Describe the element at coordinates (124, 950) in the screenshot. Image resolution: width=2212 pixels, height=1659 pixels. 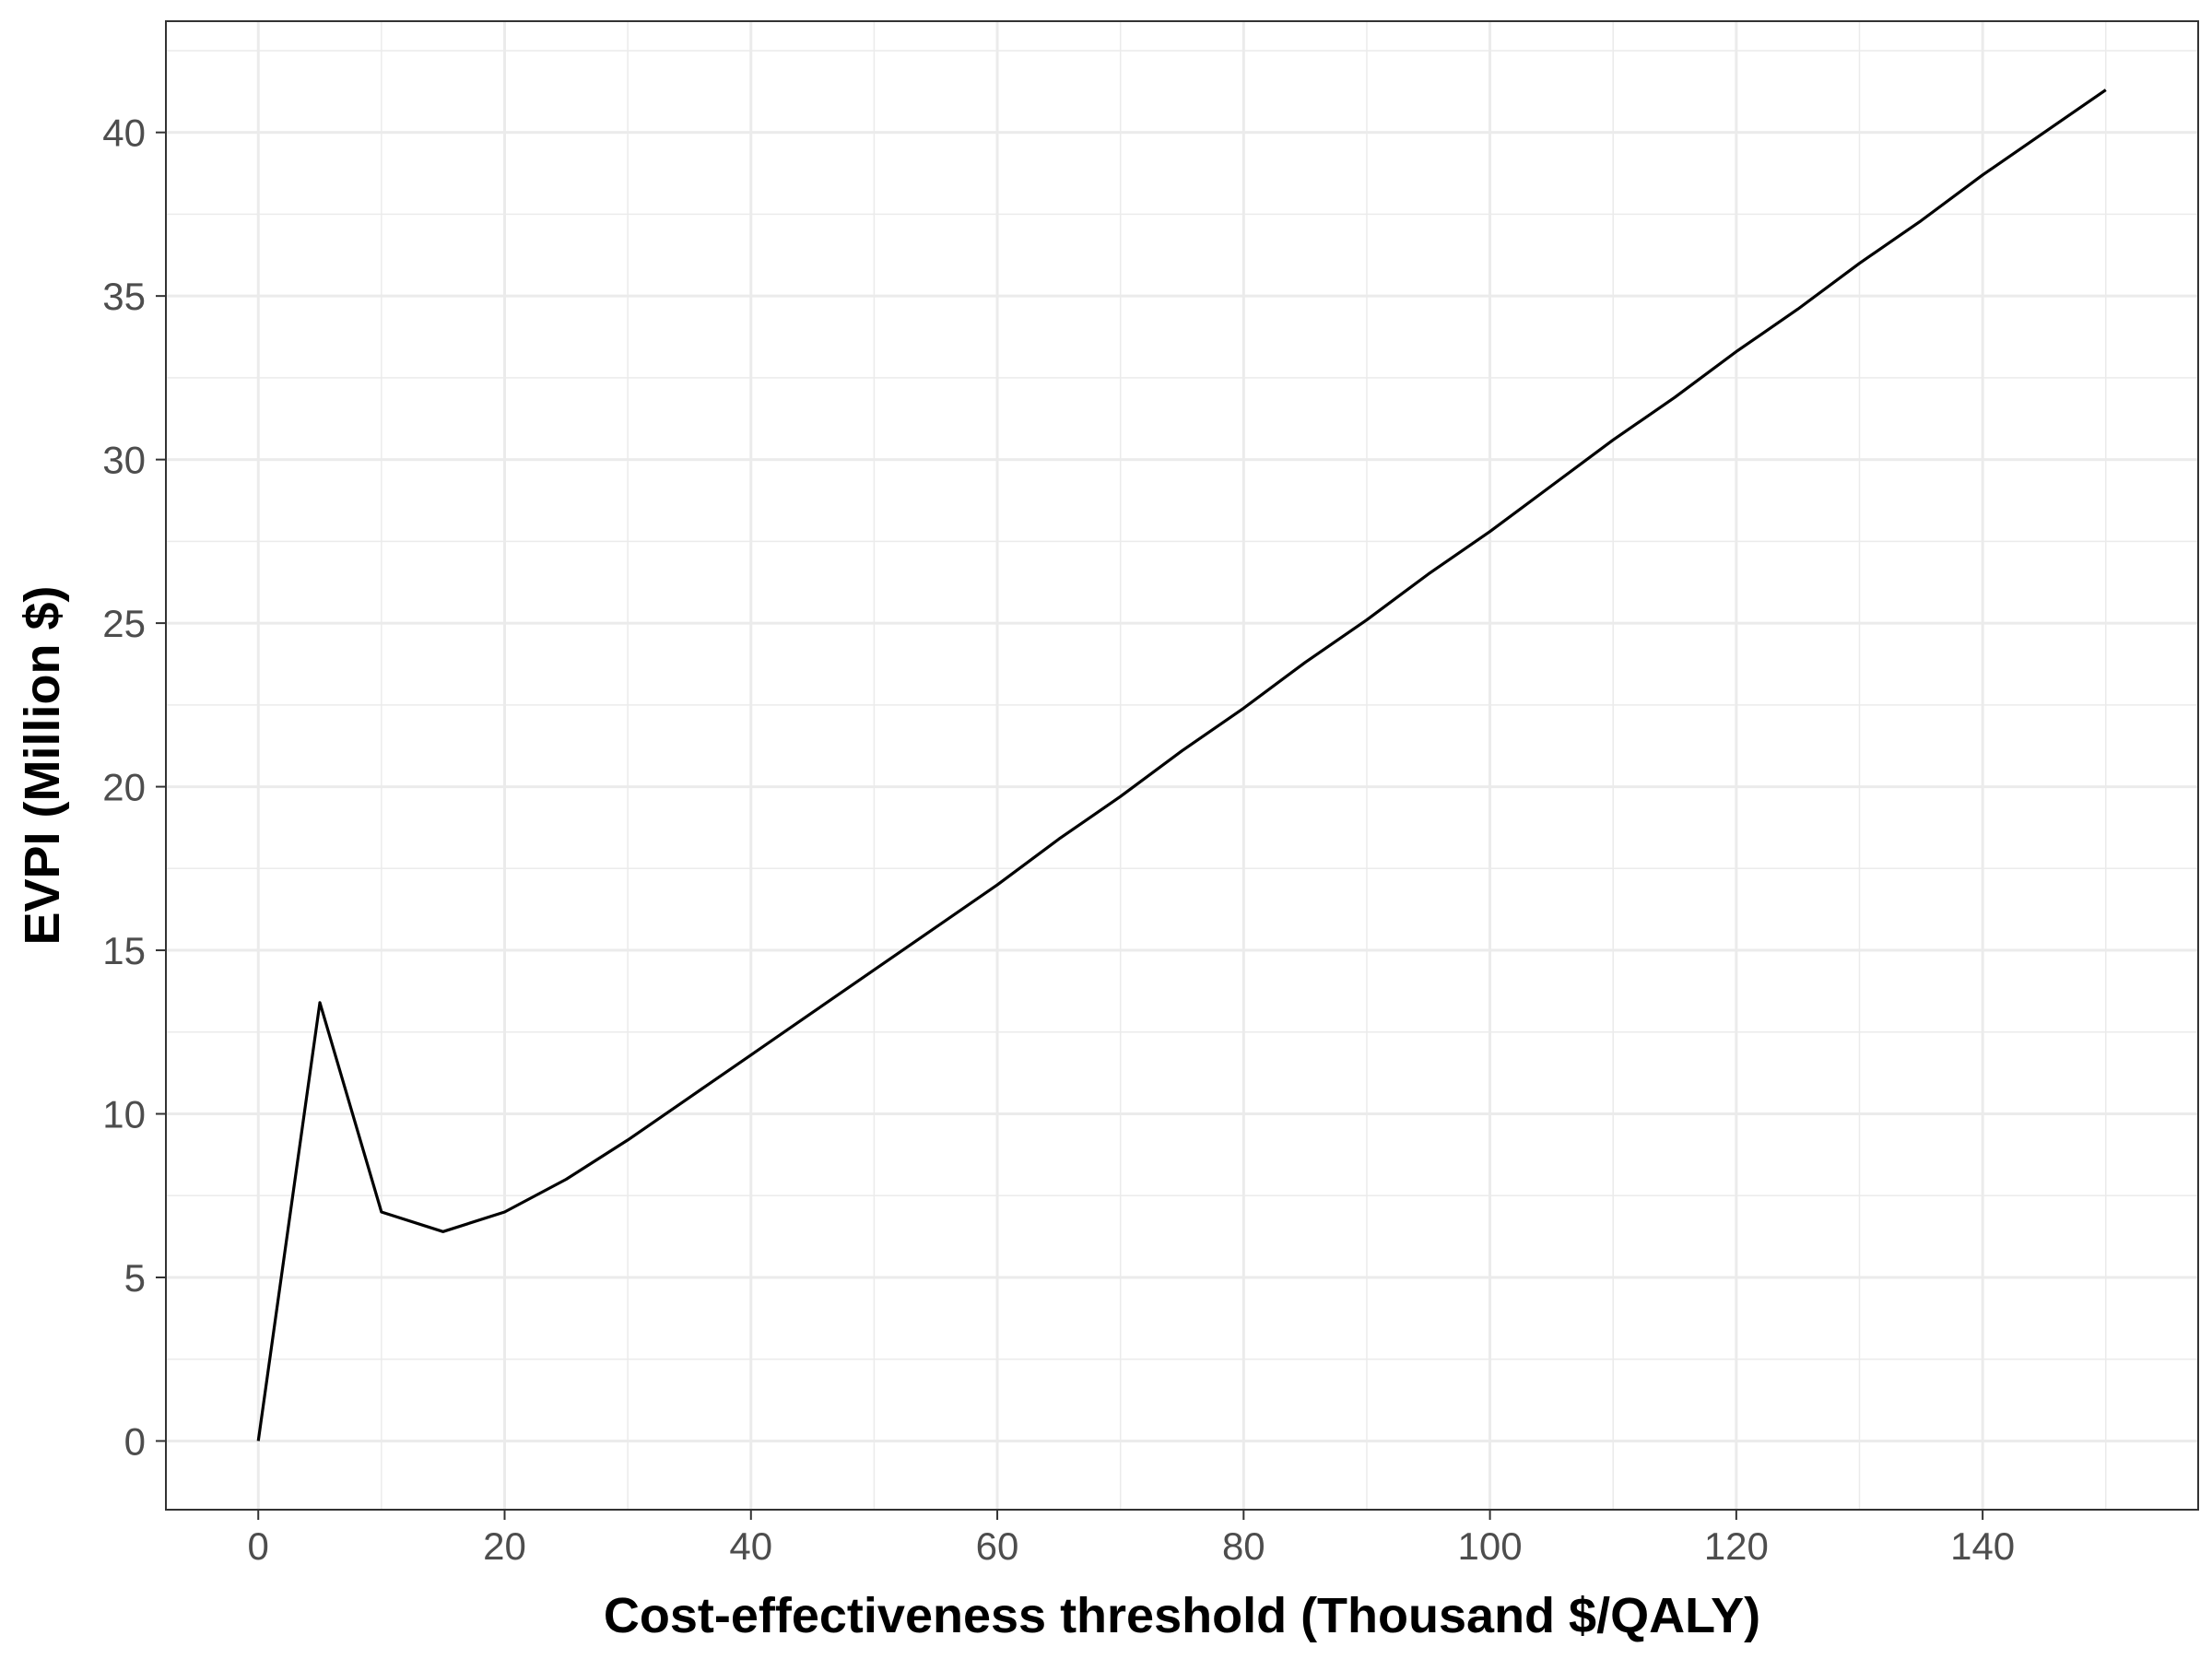
I see `y-tick-label: 15` at that location.